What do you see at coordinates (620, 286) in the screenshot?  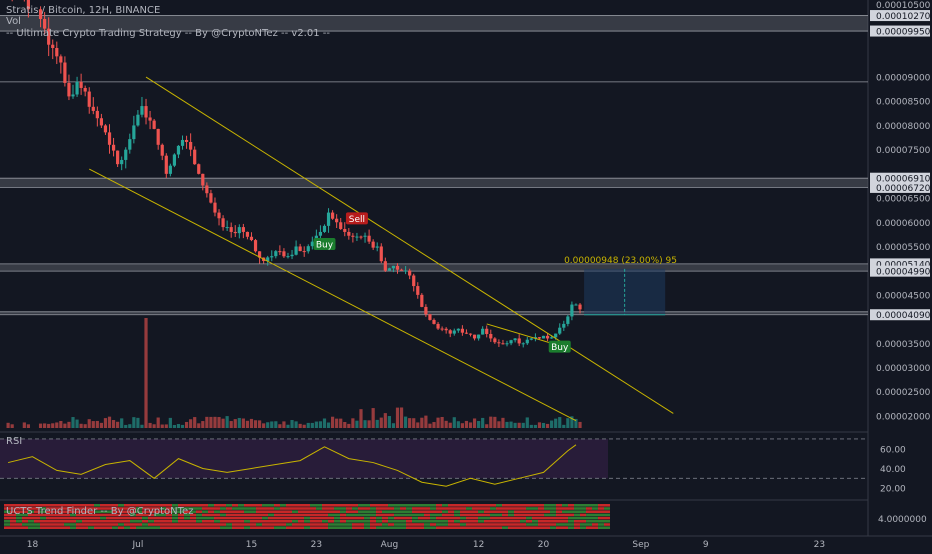 I see `measure-layer: 0.00000948 (23.00%) 95` at bounding box center [620, 286].